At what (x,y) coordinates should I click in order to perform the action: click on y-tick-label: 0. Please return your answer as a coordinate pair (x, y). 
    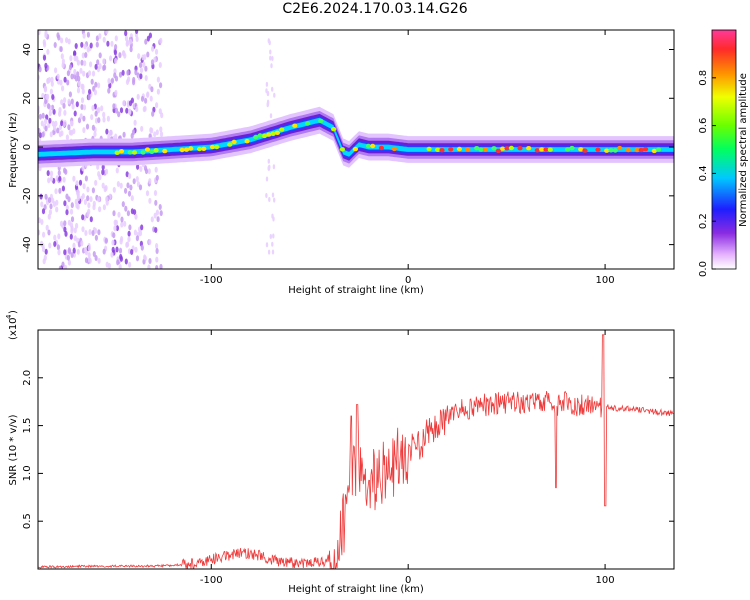
    Looking at the image, I should click on (27, 147).